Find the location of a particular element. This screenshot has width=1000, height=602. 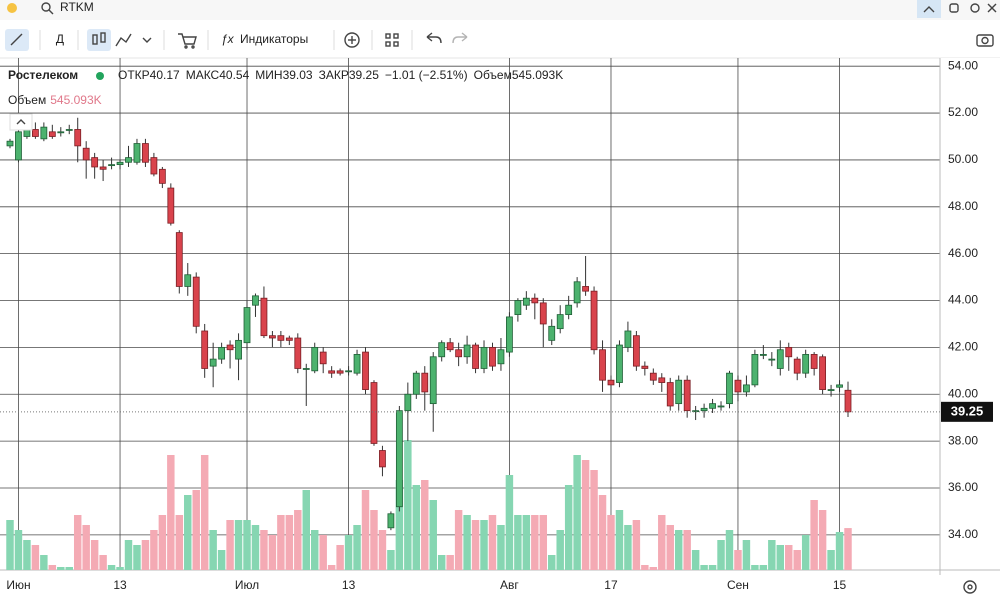

chevron-icon is located at coordinates (147, 40).